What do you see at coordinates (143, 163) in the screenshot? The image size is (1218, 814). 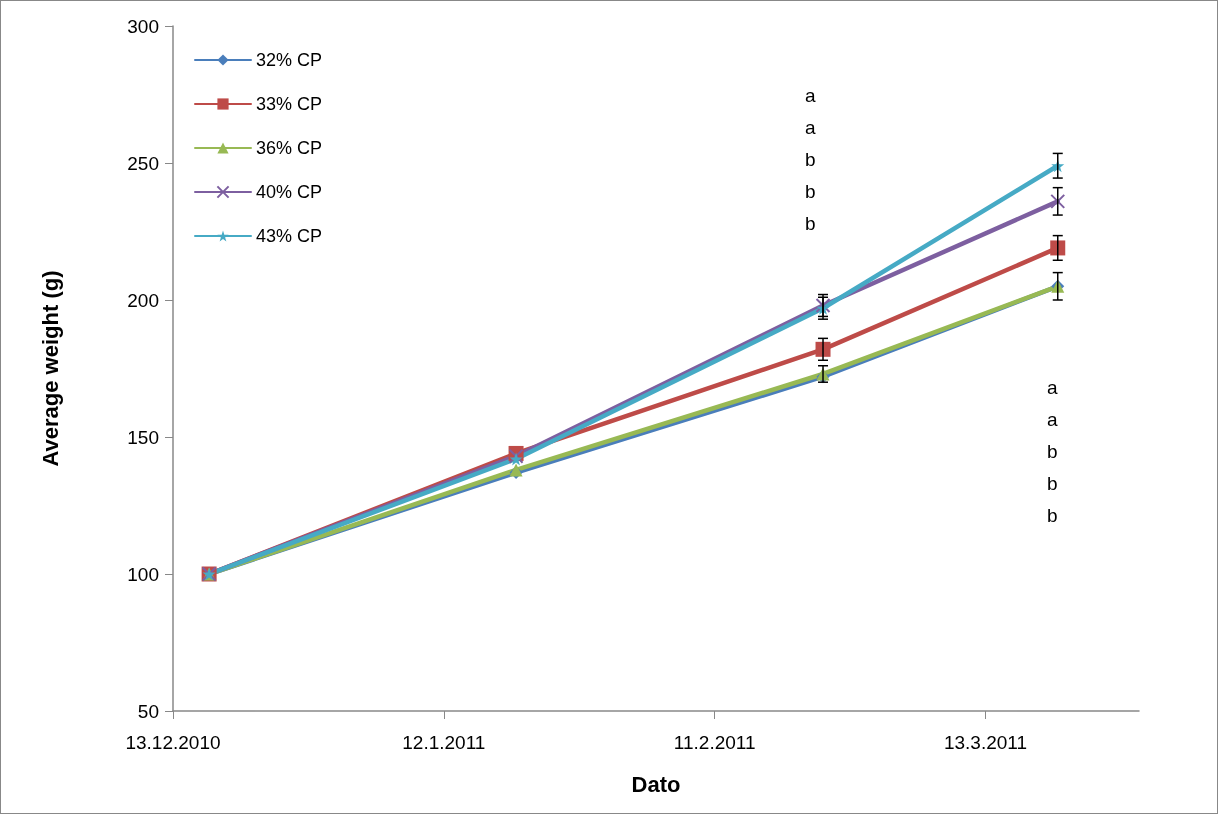 I see `y-tick-label: 250` at bounding box center [143, 163].